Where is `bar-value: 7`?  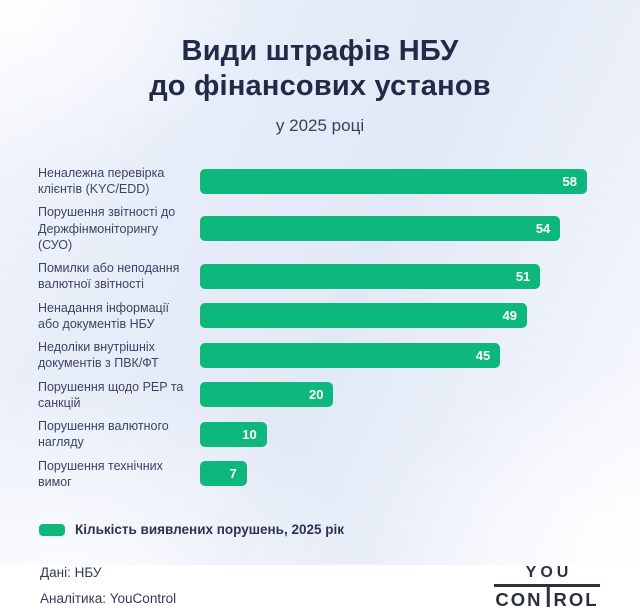
bar-value: 7 is located at coordinates (233, 474).